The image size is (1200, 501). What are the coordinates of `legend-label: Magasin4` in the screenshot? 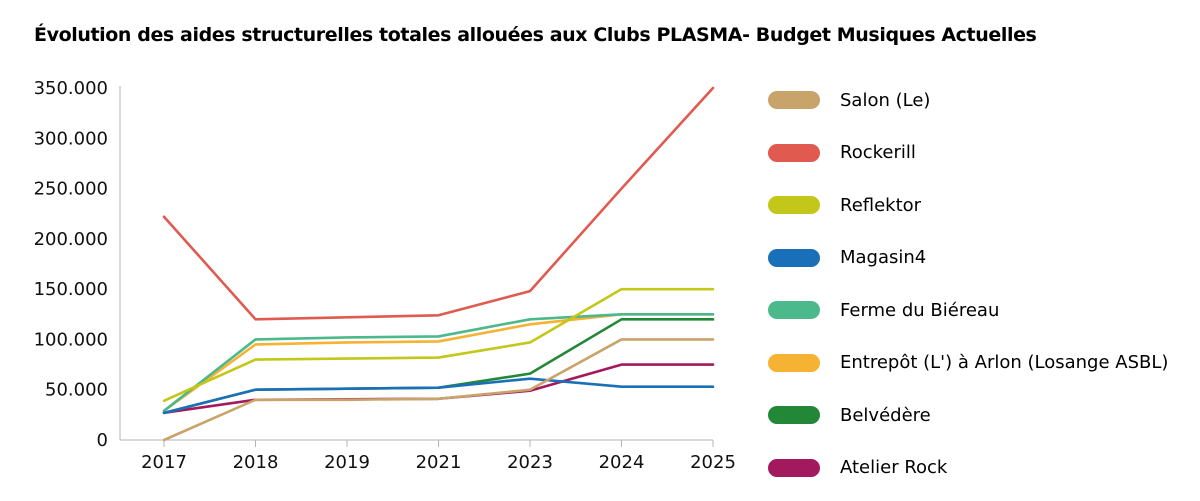 It's located at (883, 258).